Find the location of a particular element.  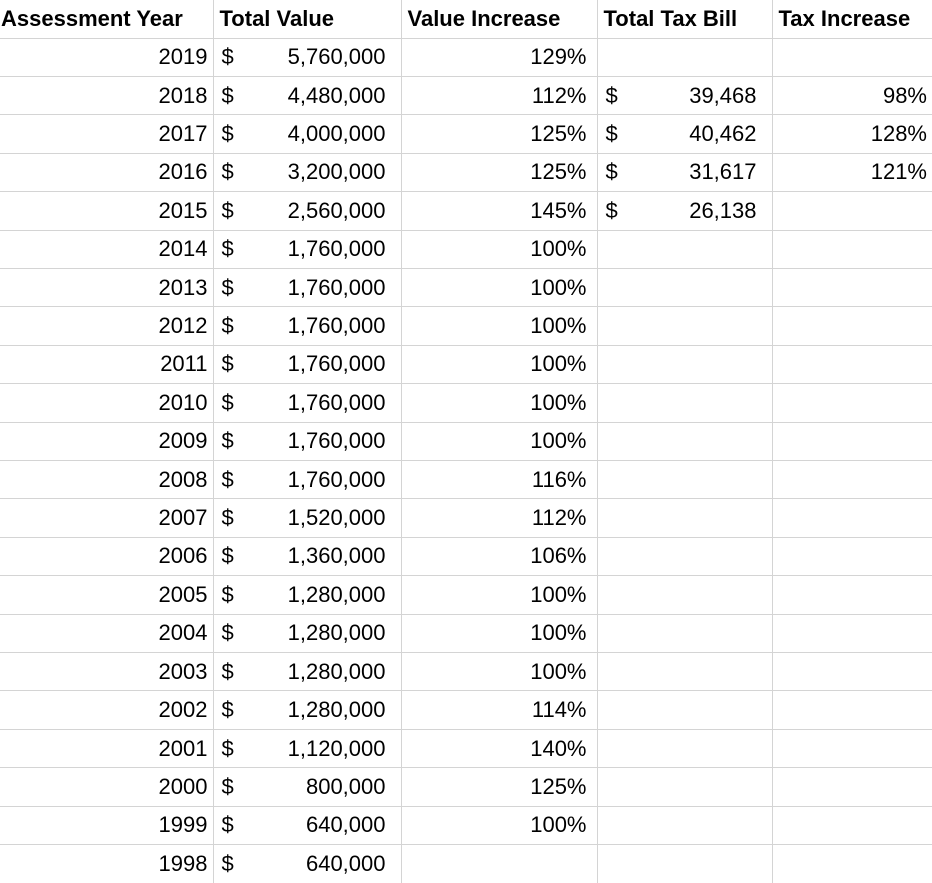

header-assessment-year: Assessment Year is located at coordinates (107, 19).